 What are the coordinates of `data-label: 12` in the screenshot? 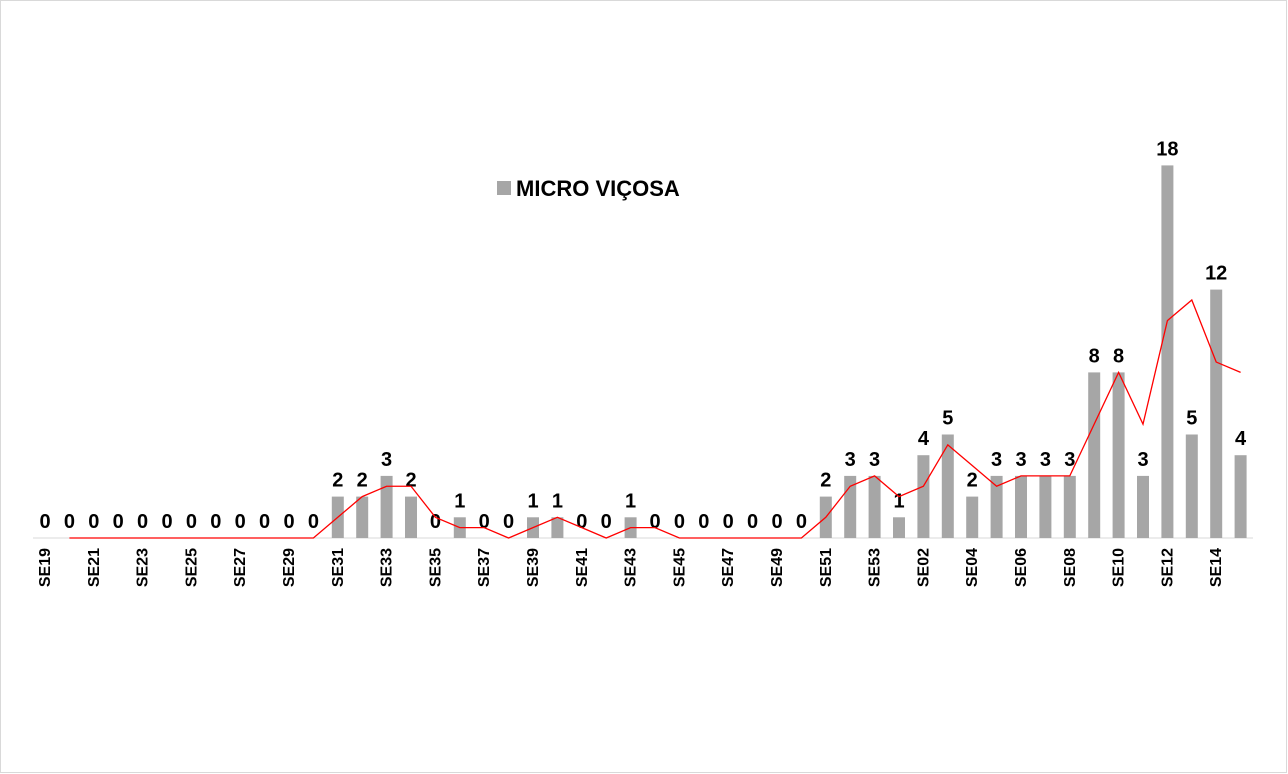 It's located at (1216, 274).